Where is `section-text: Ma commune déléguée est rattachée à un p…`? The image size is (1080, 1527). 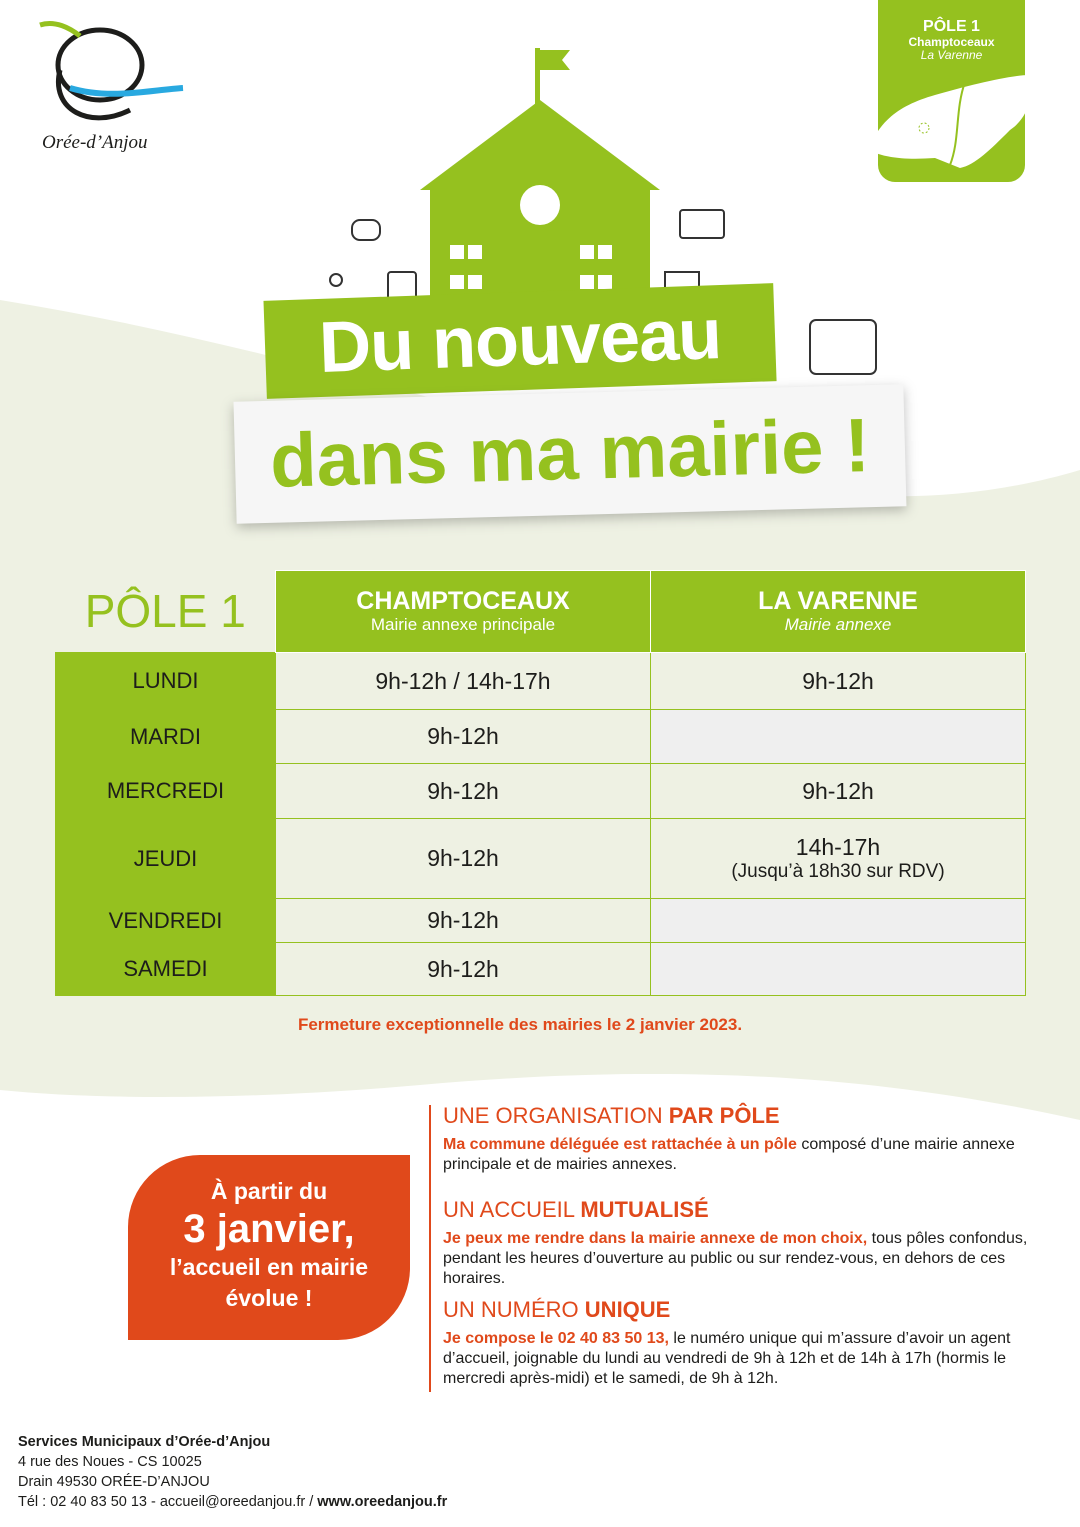 section-text: Ma commune déléguée est rattachée à un p… is located at coordinates (738, 1155).